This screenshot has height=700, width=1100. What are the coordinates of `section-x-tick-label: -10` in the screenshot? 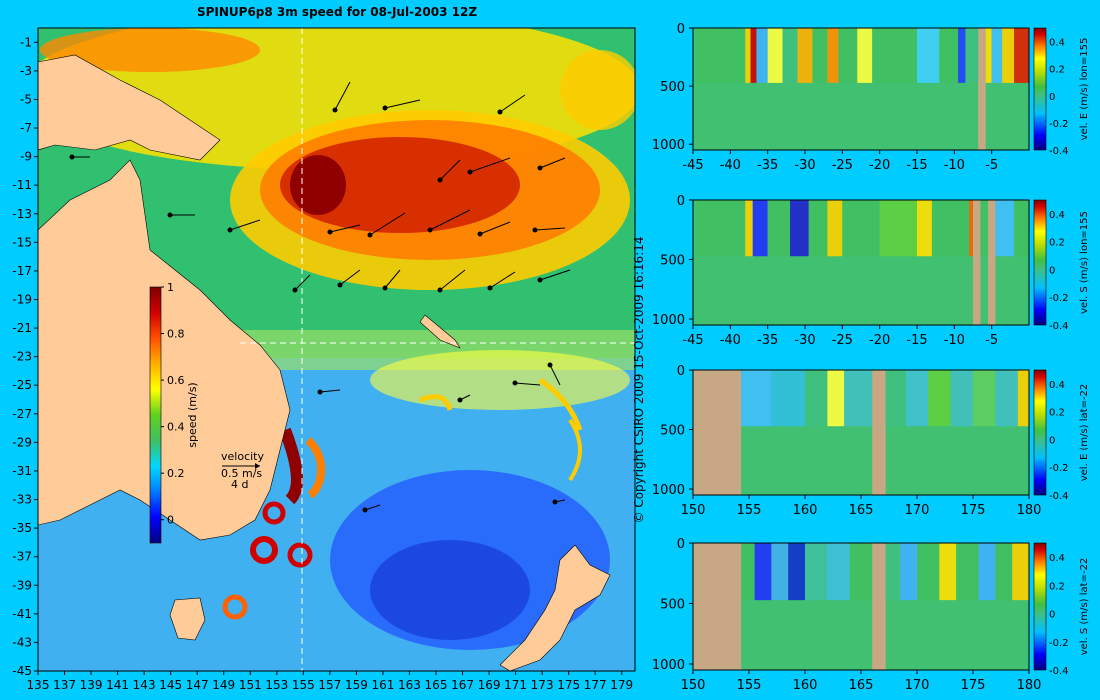 It's located at (954, 165).